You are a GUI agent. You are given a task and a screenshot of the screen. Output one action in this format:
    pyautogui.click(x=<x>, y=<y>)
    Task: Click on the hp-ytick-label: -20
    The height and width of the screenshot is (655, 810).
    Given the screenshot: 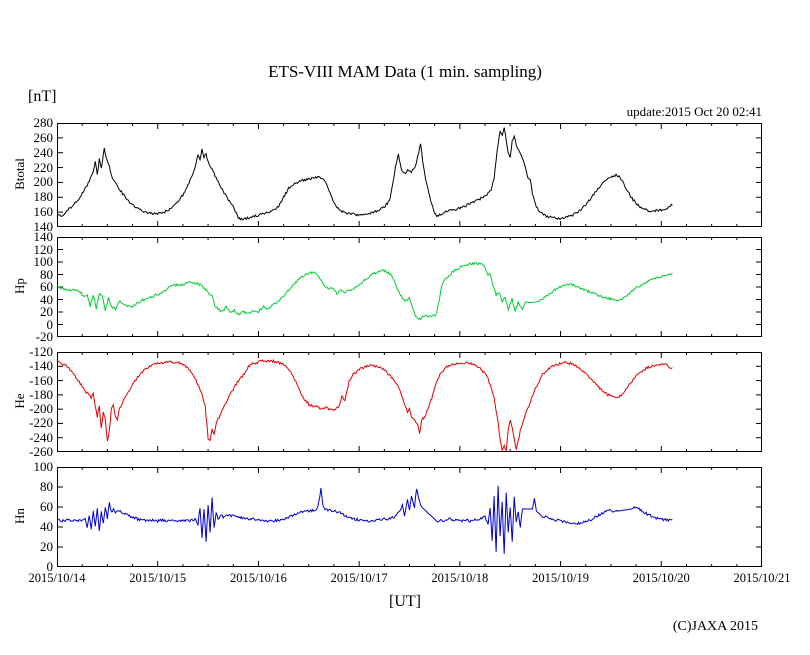 What is the action you would take?
    pyautogui.click(x=44, y=336)
    